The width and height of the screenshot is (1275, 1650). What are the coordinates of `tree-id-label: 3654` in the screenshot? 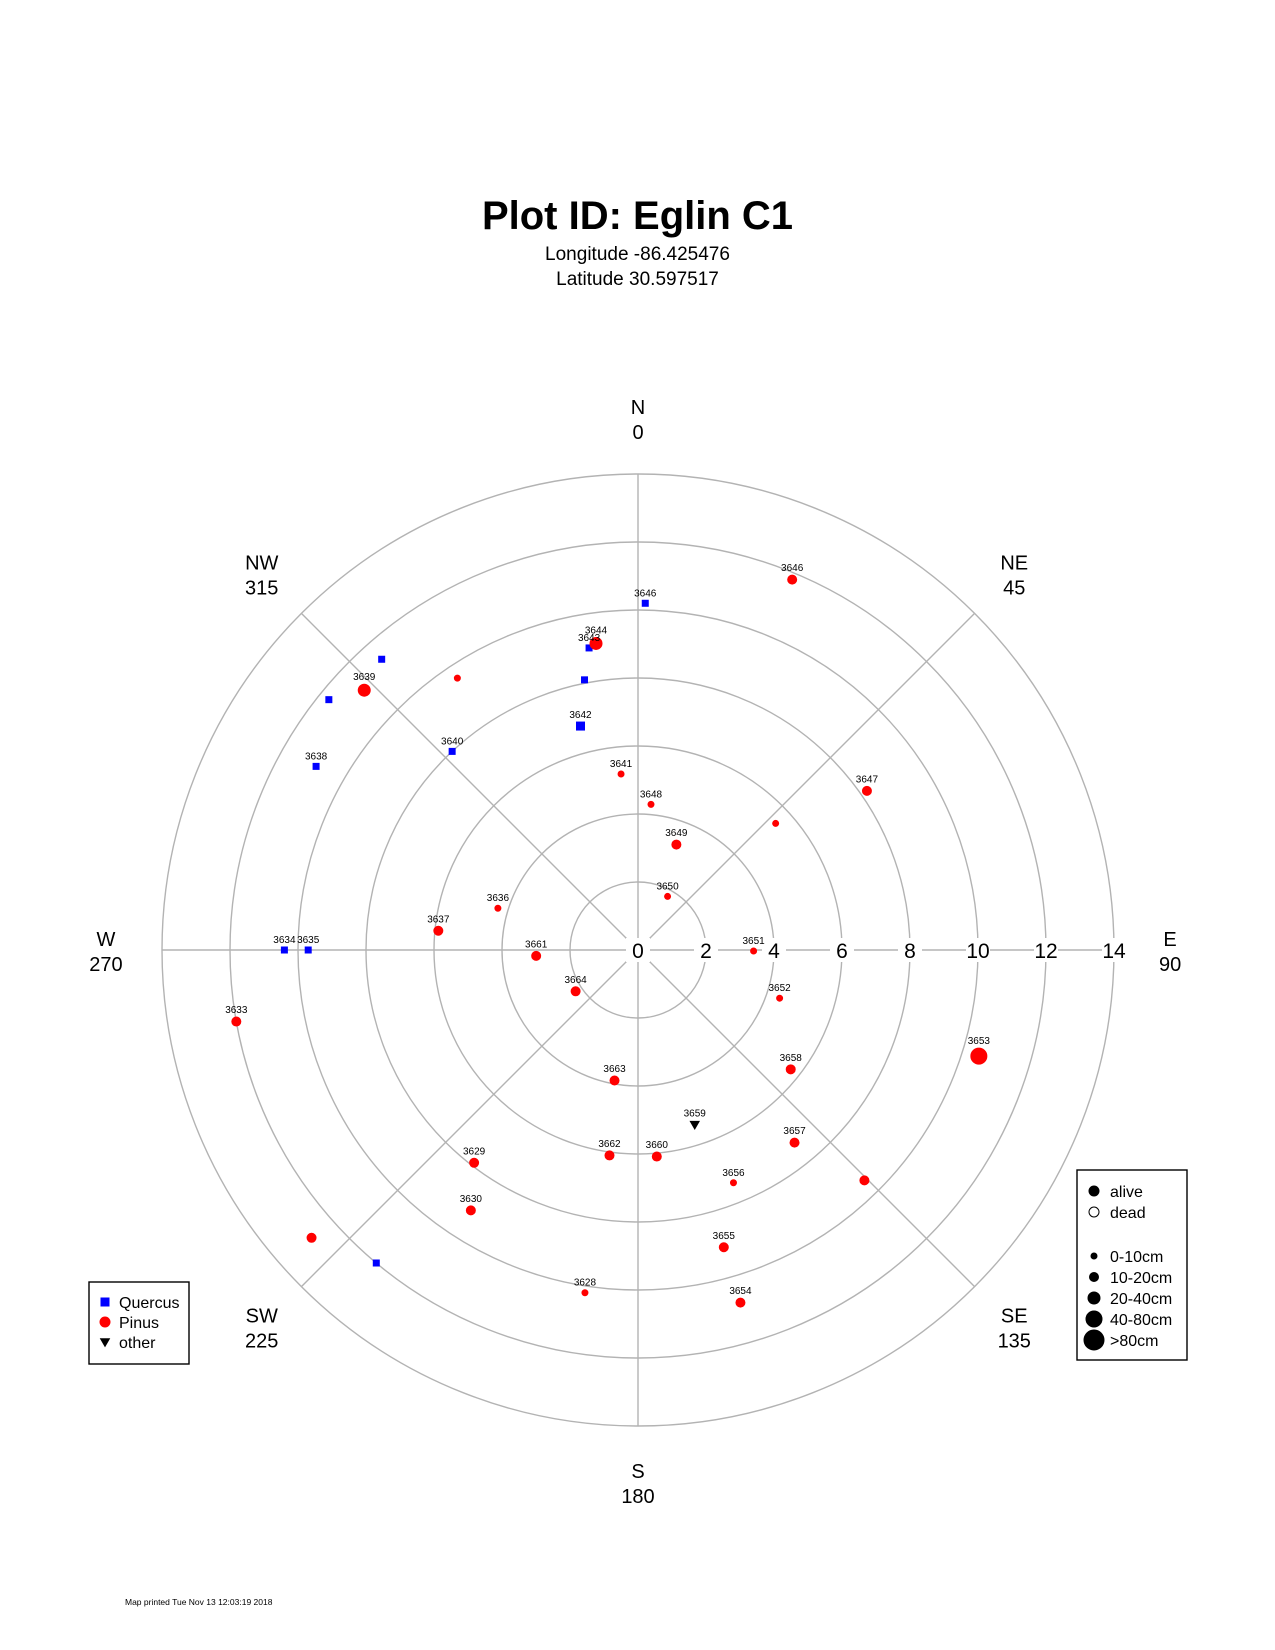 It's located at (740, 1291).